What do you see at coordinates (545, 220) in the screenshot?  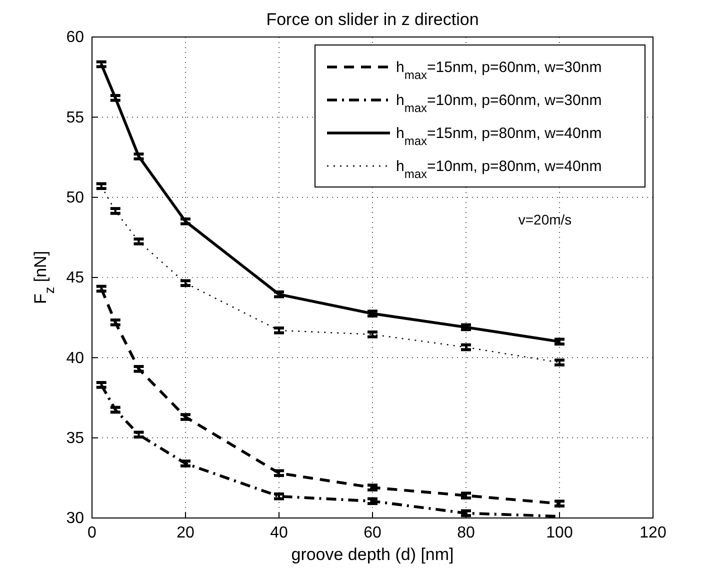 I see `annotation: v=20m/s` at bounding box center [545, 220].